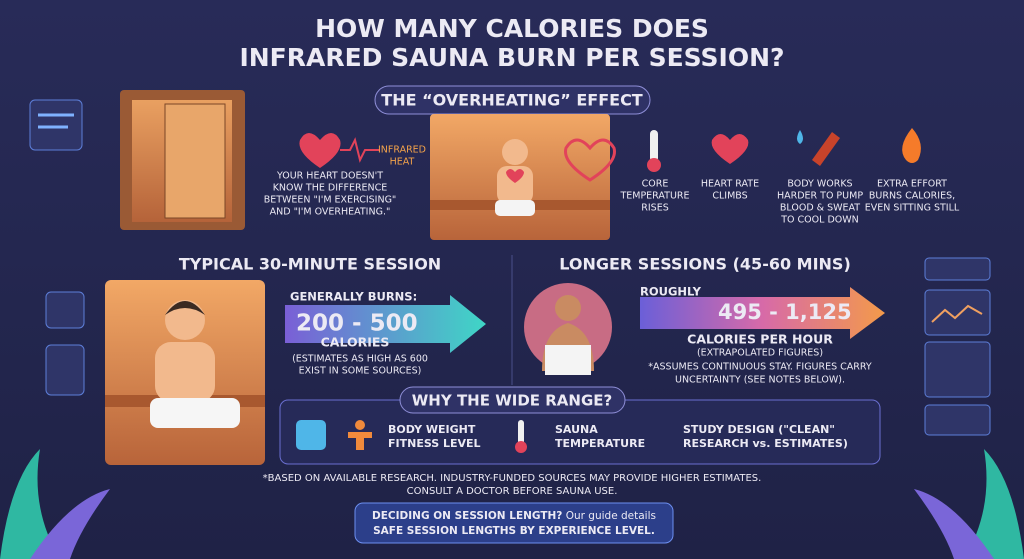 The height and width of the screenshot is (559, 1024). What do you see at coordinates (820, 208) in the screenshot?
I see `step-text: BLOOD & SWEAT` at bounding box center [820, 208].